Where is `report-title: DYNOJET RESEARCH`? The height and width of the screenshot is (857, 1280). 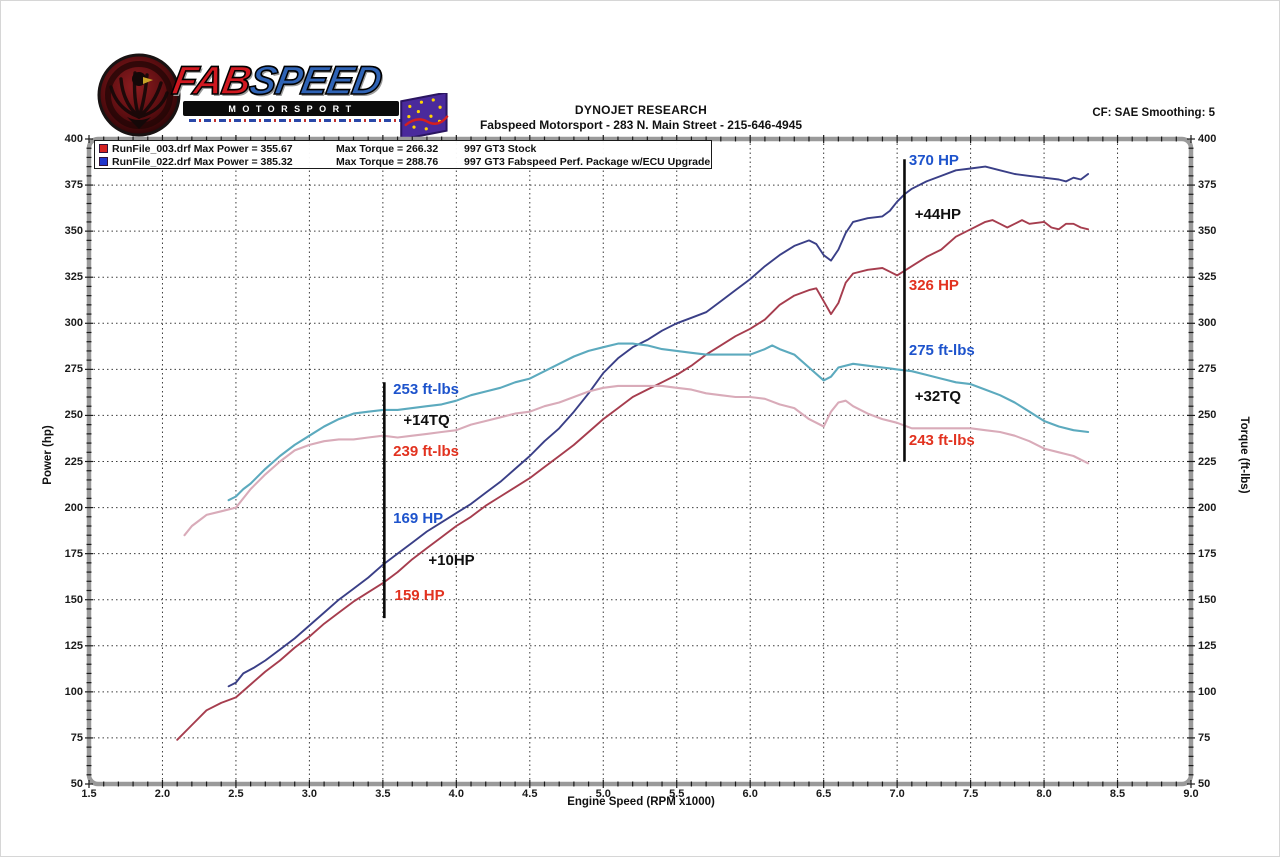
report-title: DYNOJET RESEARCH is located at coordinates (641, 110).